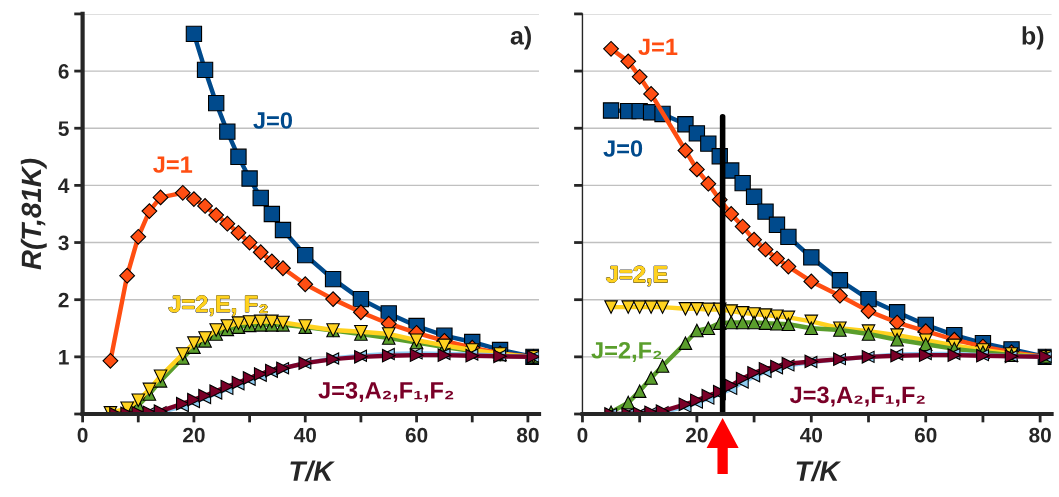  Describe the element at coordinates (33, 214) in the screenshot. I see `y-axis-title: R(T,81K)` at that location.